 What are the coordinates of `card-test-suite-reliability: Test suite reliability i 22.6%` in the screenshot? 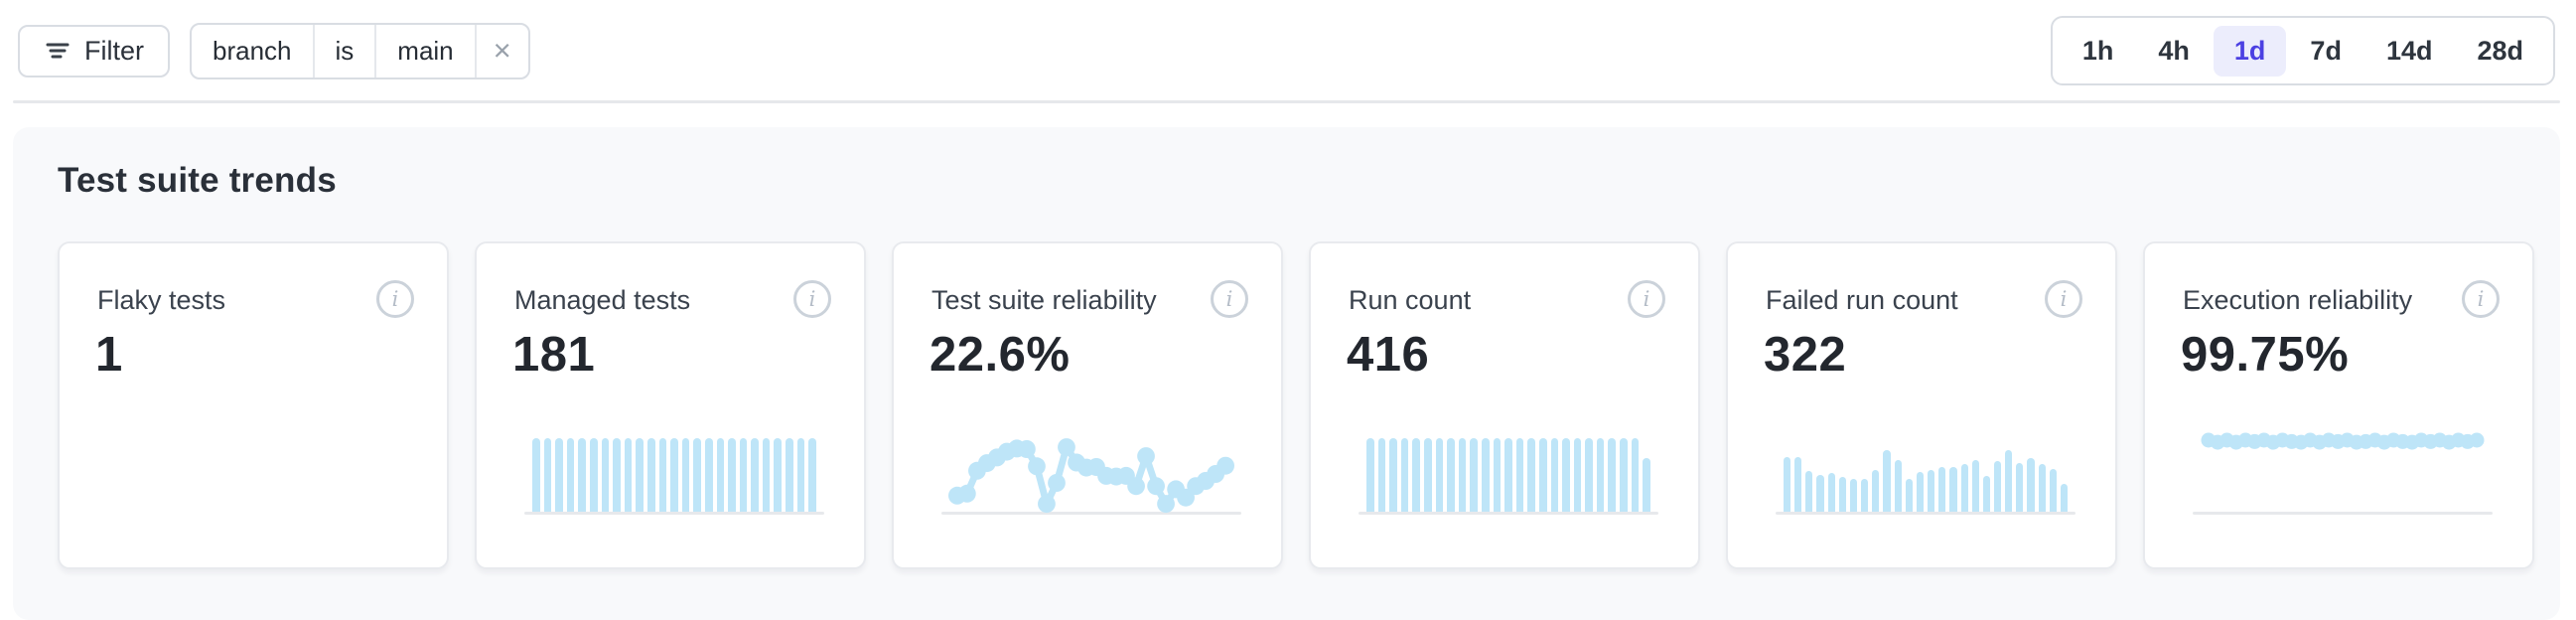 It's located at (1087, 405).